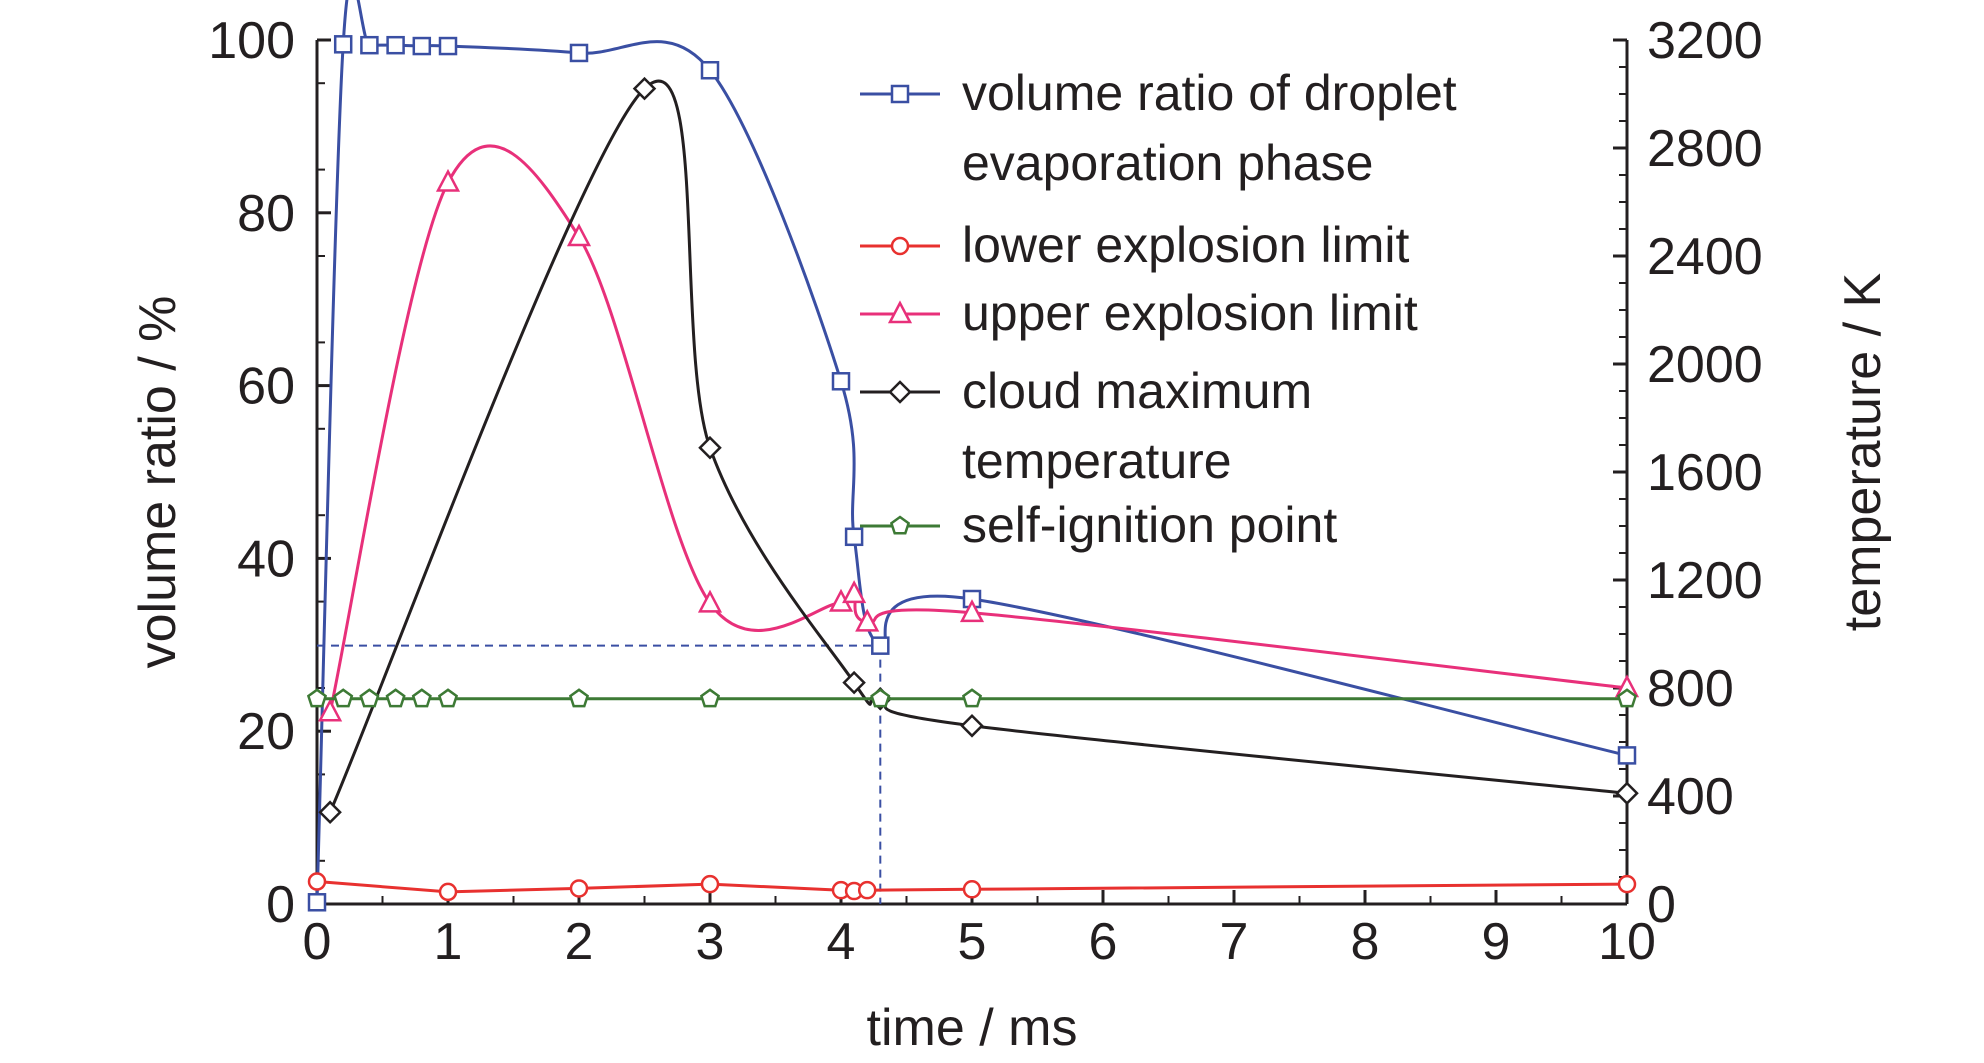 This screenshot has width=1984, height=1063. I want to click on y2-tick-label: 400, so click(1690, 797).